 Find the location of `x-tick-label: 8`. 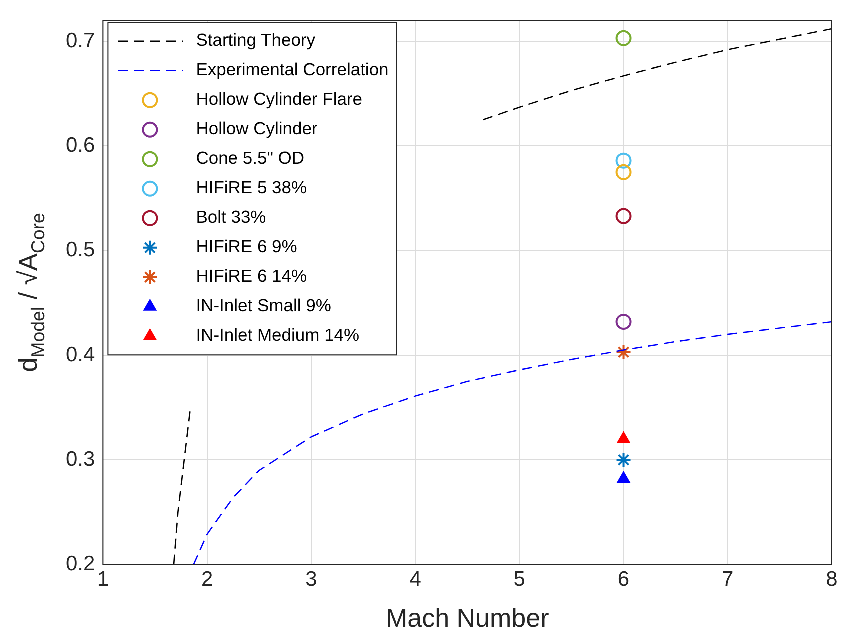

x-tick-label: 8 is located at coordinates (832, 580).